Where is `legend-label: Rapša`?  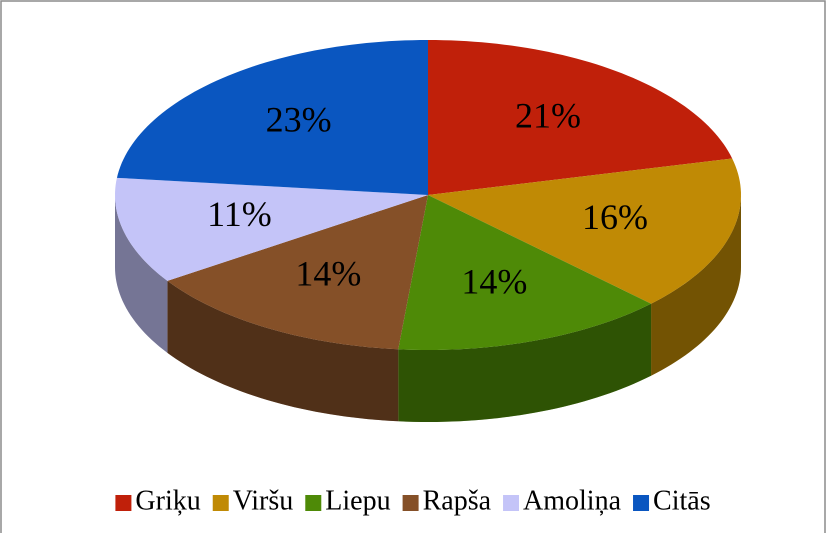 legend-label: Rapša is located at coordinates (457, 500).